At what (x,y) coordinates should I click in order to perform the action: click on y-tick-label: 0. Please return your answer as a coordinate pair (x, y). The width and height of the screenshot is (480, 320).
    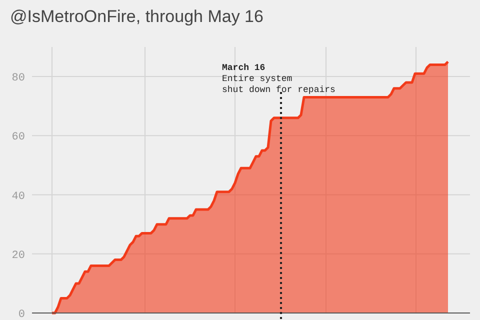
    Looking at the image, I should click on (21, 314).